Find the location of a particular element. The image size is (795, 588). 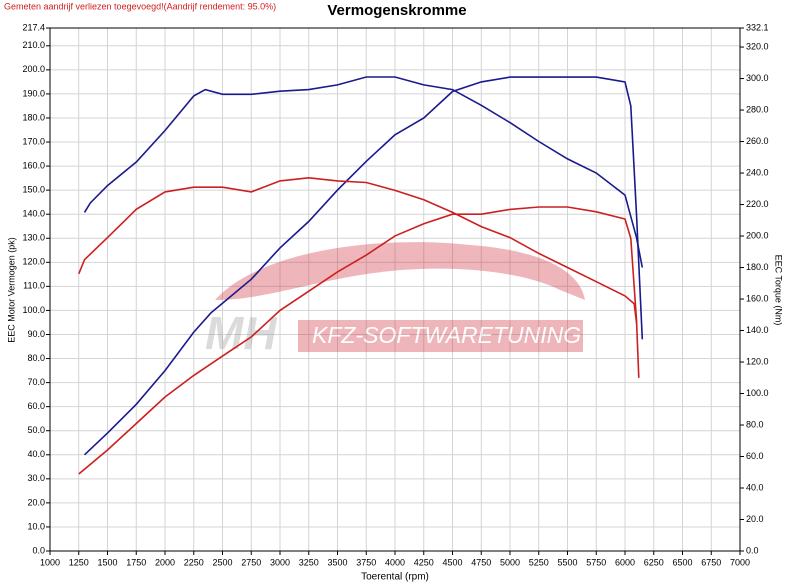

x-tick-label: 4000 is located at coordinates (395, 562).